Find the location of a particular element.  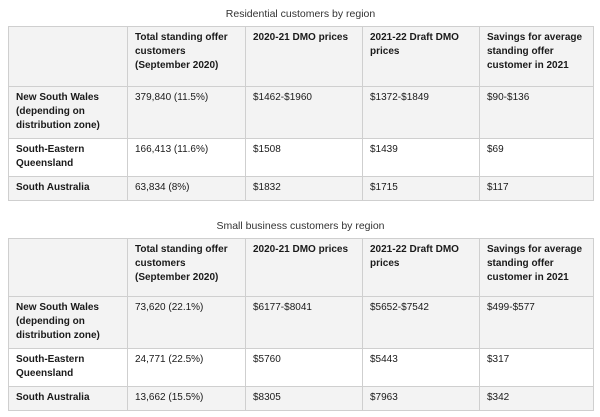

customers-cell: 24,771 (22.5%) is located at coordinates (186, 367).